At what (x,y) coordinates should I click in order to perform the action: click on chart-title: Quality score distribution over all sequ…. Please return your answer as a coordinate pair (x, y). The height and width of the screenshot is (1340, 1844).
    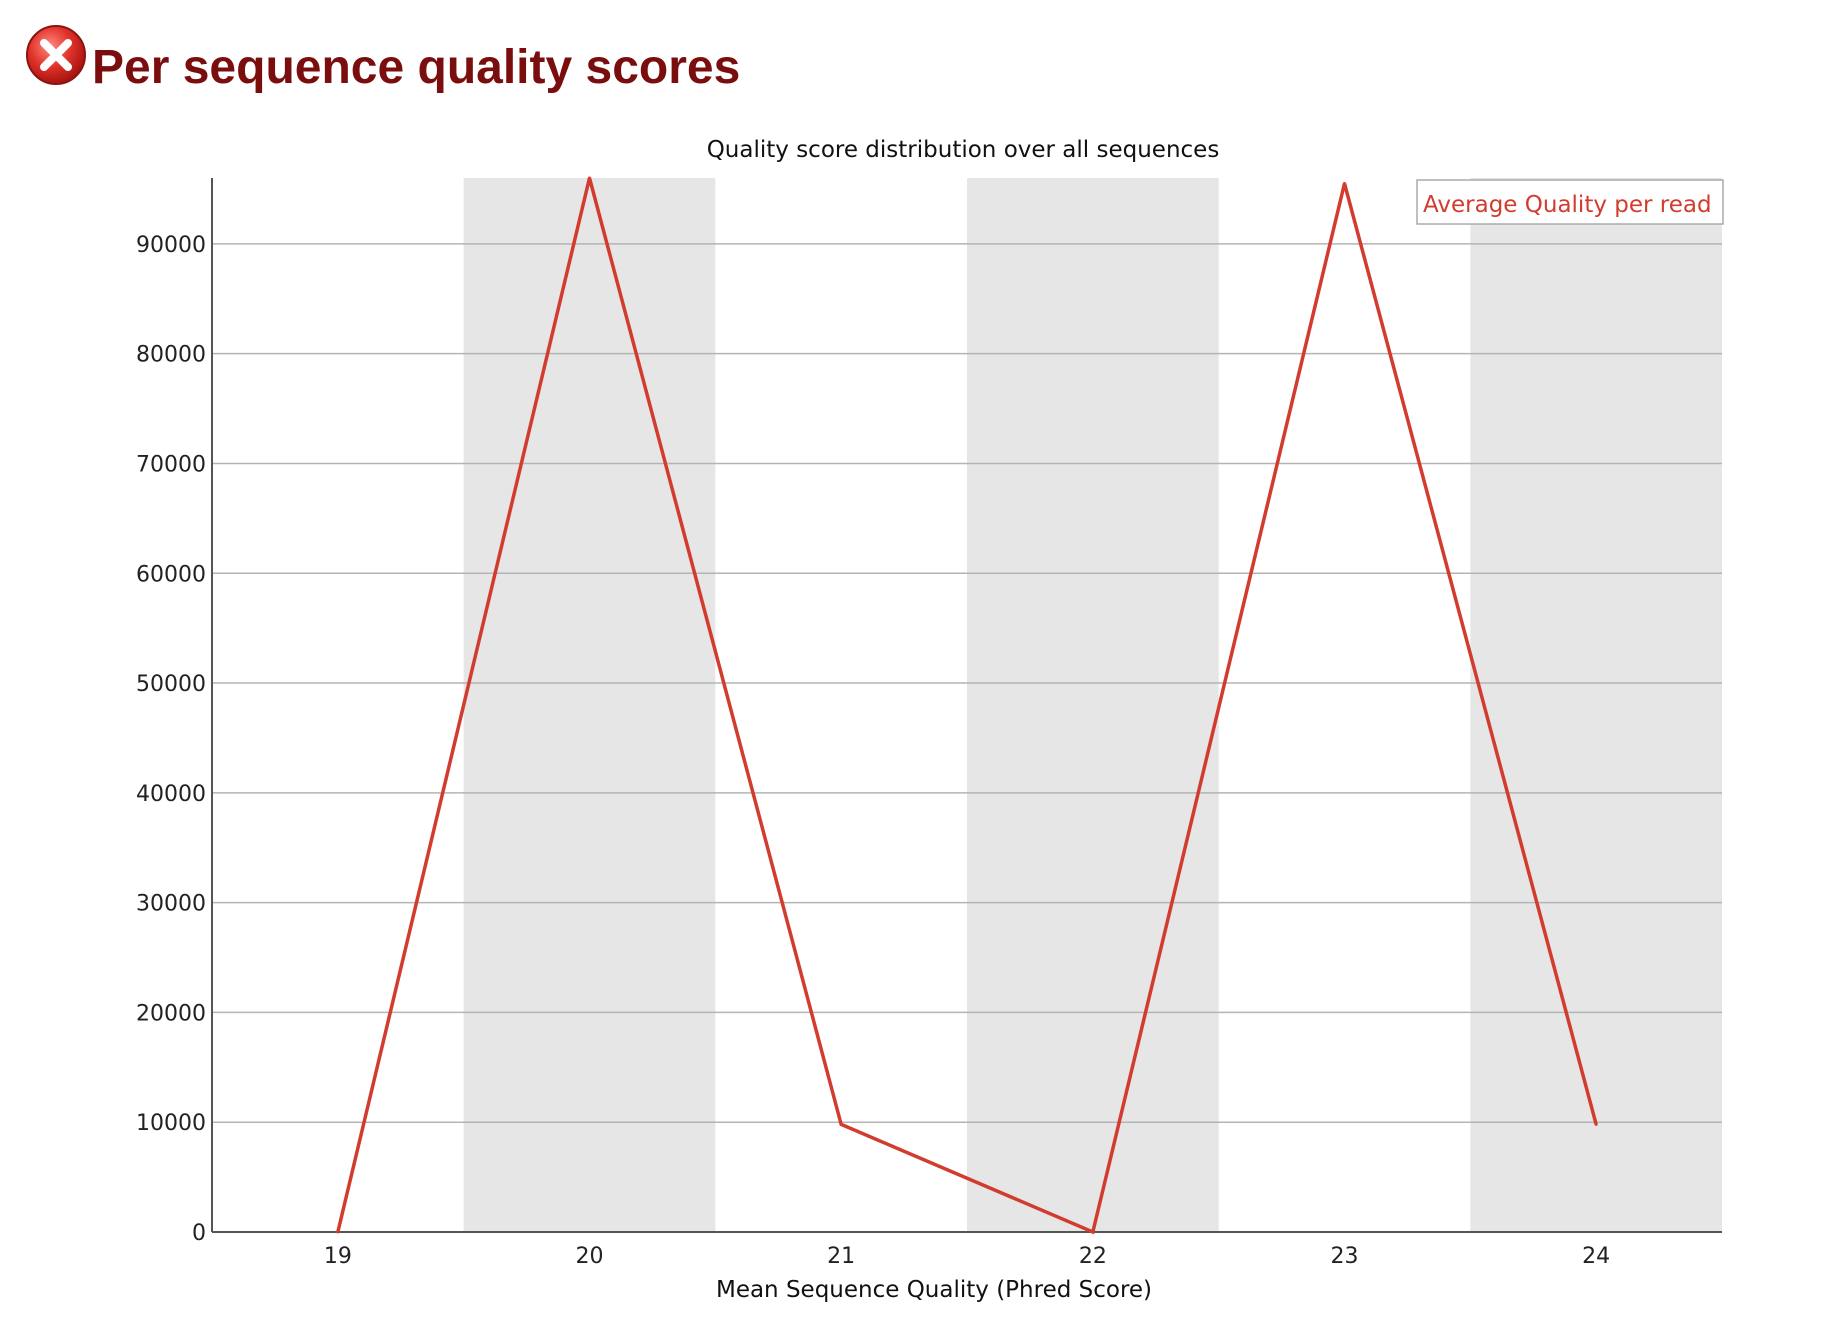
    Looking at the image, I should click on (963, 150).